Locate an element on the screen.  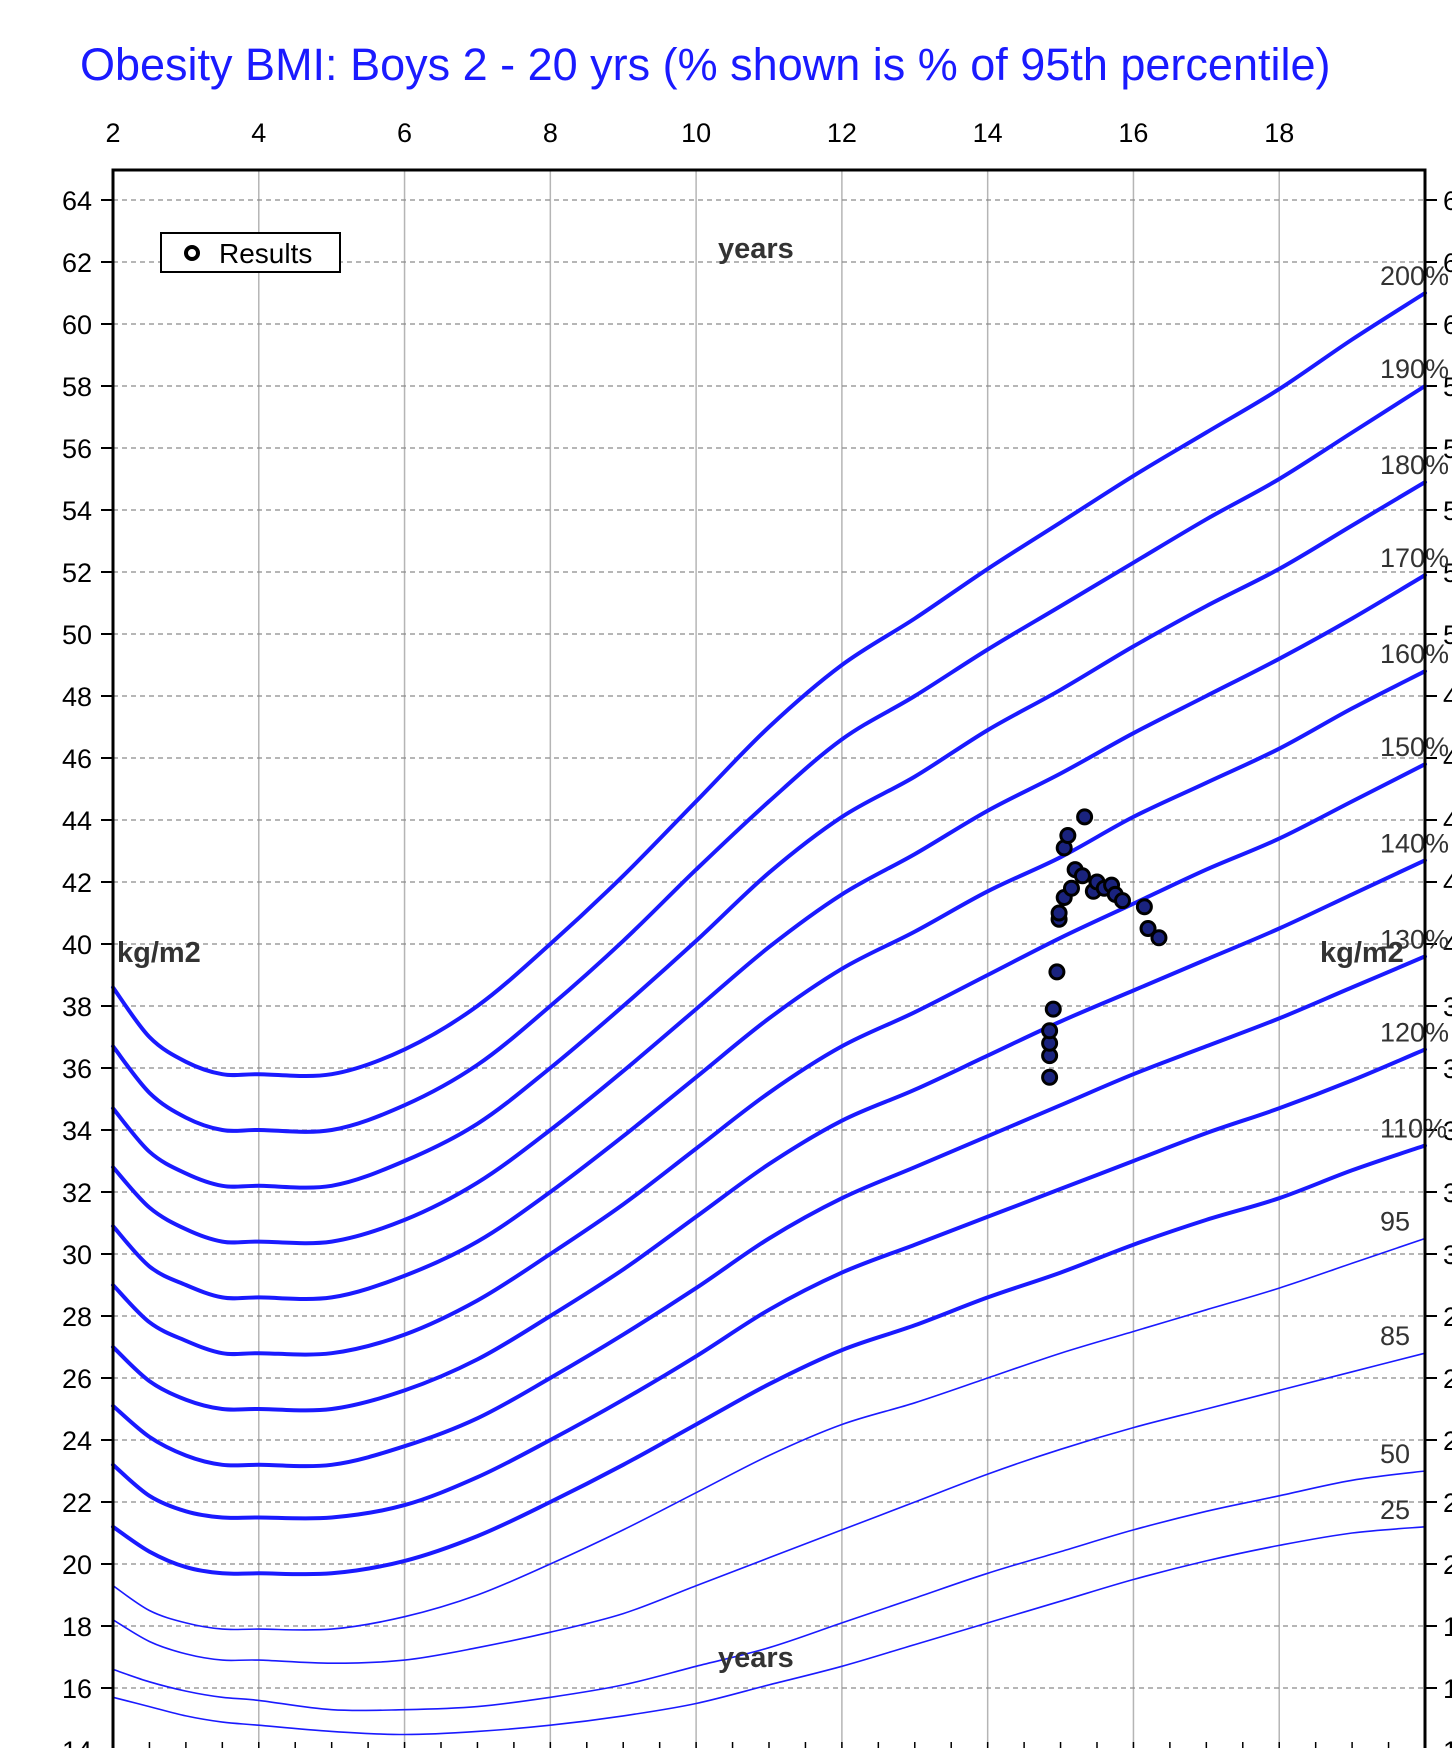
y-tick-label-right: 42 is located at coordinates (1447, 883).